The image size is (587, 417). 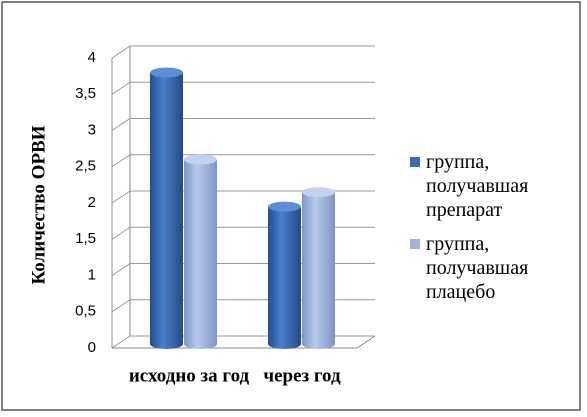 I want to click on legend-item: группа, получавшая плацебо, so click(x=490, y=268).